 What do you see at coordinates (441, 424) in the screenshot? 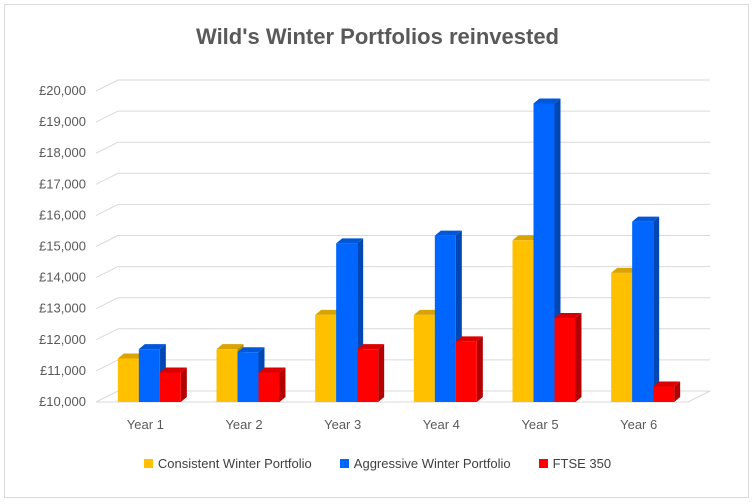
I see `x-tick-label: Year 4` at bounding box center [441, 424].